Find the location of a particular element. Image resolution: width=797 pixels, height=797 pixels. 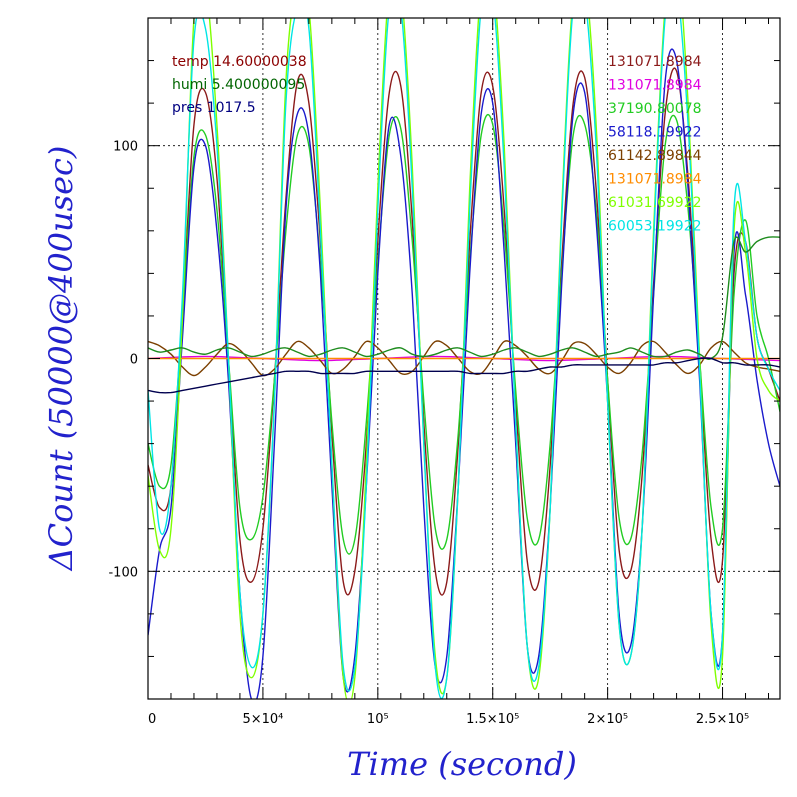

left-legend-entry: humi 5.400000095 is located at coordinates (238, 85).